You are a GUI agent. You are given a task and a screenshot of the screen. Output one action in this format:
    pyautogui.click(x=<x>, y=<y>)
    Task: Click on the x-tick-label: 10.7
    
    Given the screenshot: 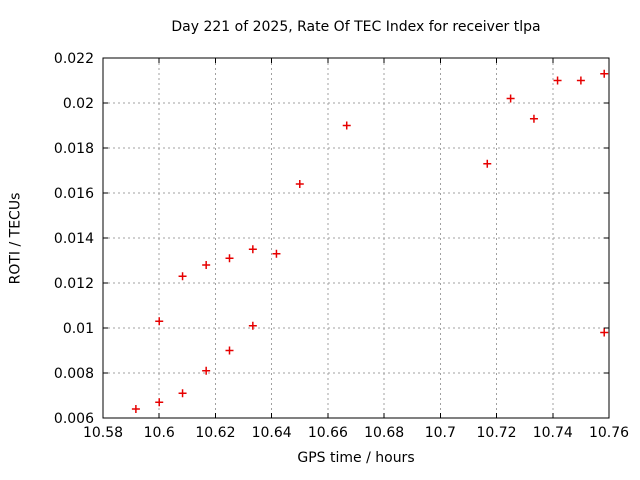 What is the action you would take?
    pyautogui.click(x=440, y=433)
    